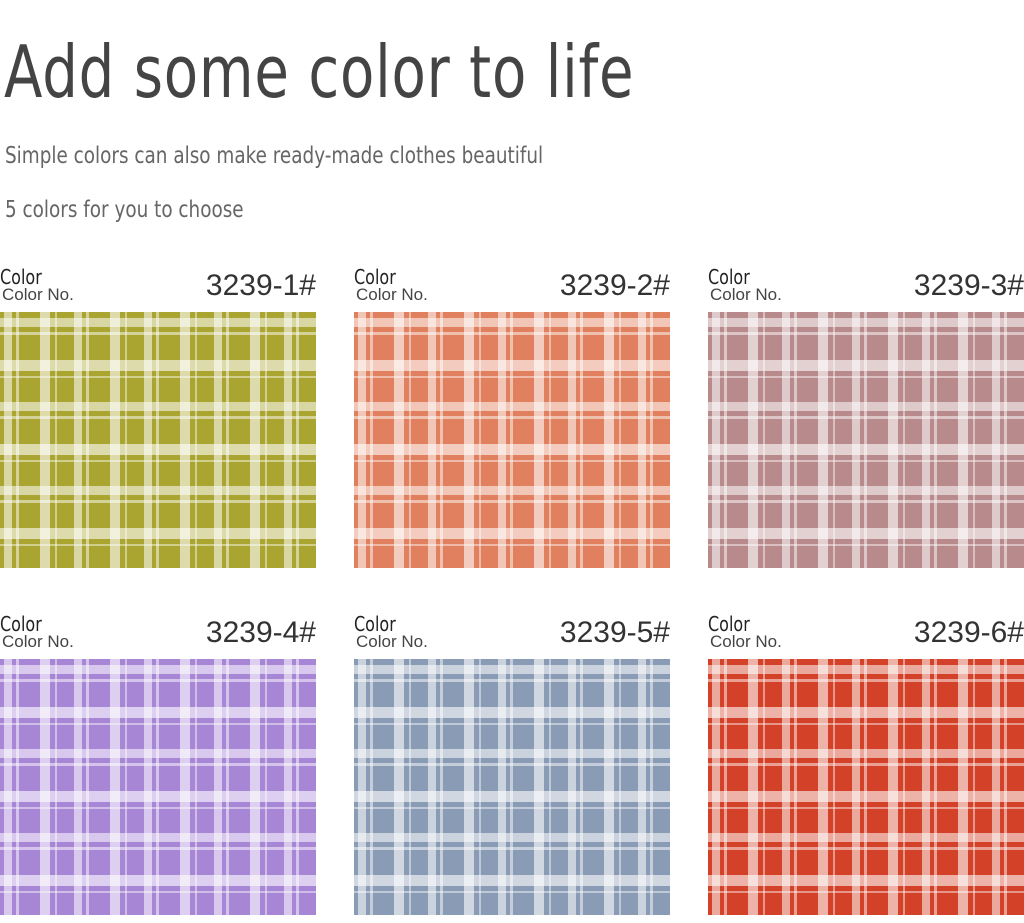 This screenshot has height=923, width=1024. What do you see at coordinates (614, 285) in the screenshot?
I see `color-code: 3239-2#` at bounding box center [614, 285].